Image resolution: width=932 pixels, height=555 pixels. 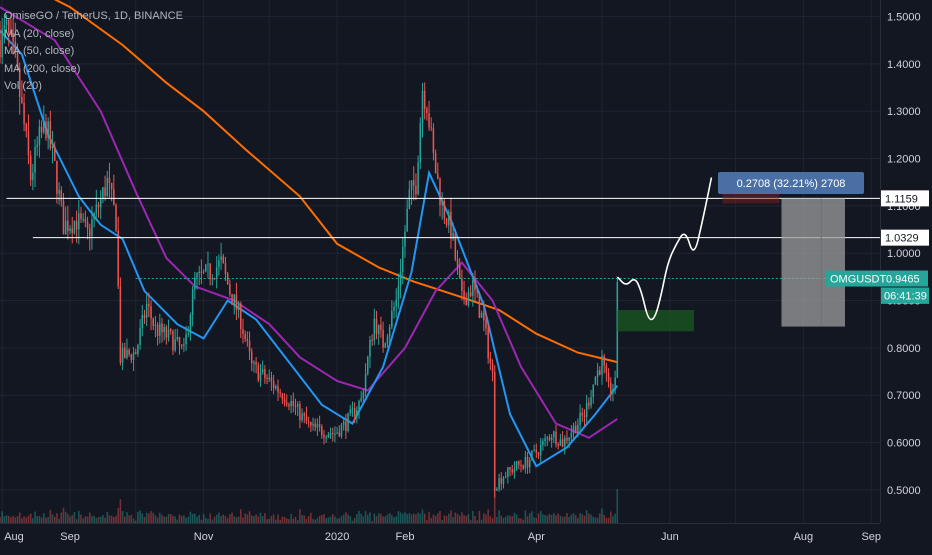 I want to click on measure-label: 0.2708 (32.21%) 2708, so click(x=791, y=184).